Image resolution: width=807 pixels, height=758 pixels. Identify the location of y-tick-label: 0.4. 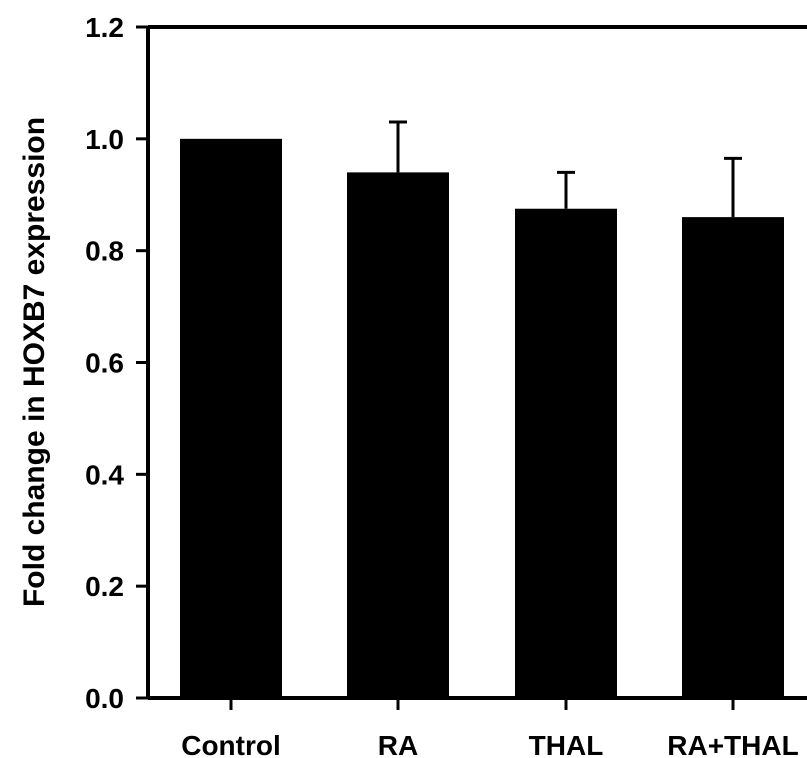
(104, 474).